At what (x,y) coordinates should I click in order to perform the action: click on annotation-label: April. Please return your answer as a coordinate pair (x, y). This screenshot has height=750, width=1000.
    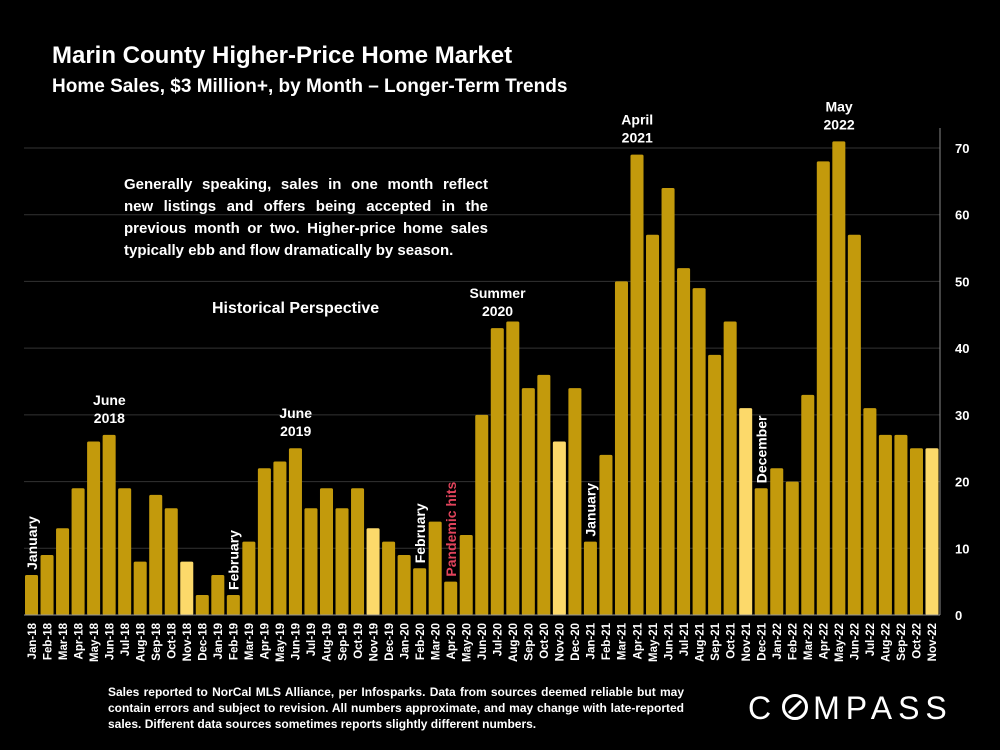
    Looking at the image, I should click on (637, 120).